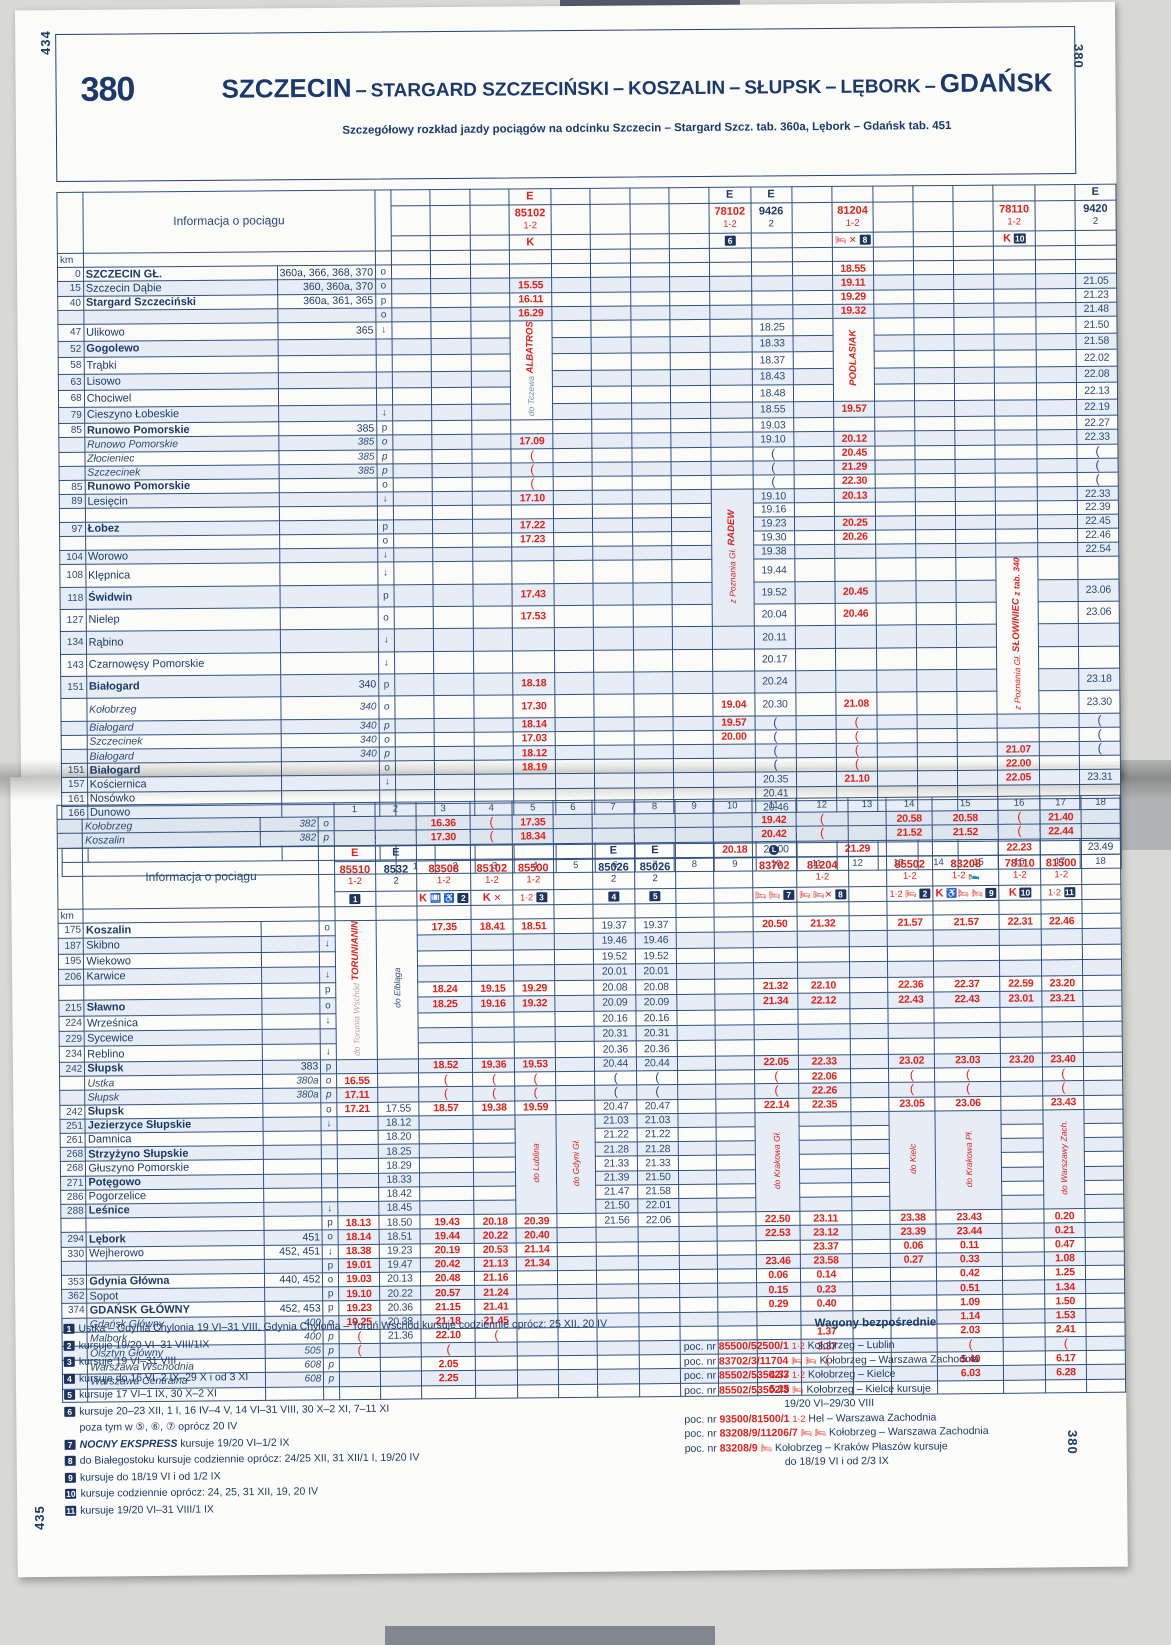 This screenshot has width=1171, height=1645. What do you see at coordinates (329, 1138) in the screenshot?
I see `arrival-departure-marker` at bounding box center [329, 1138].